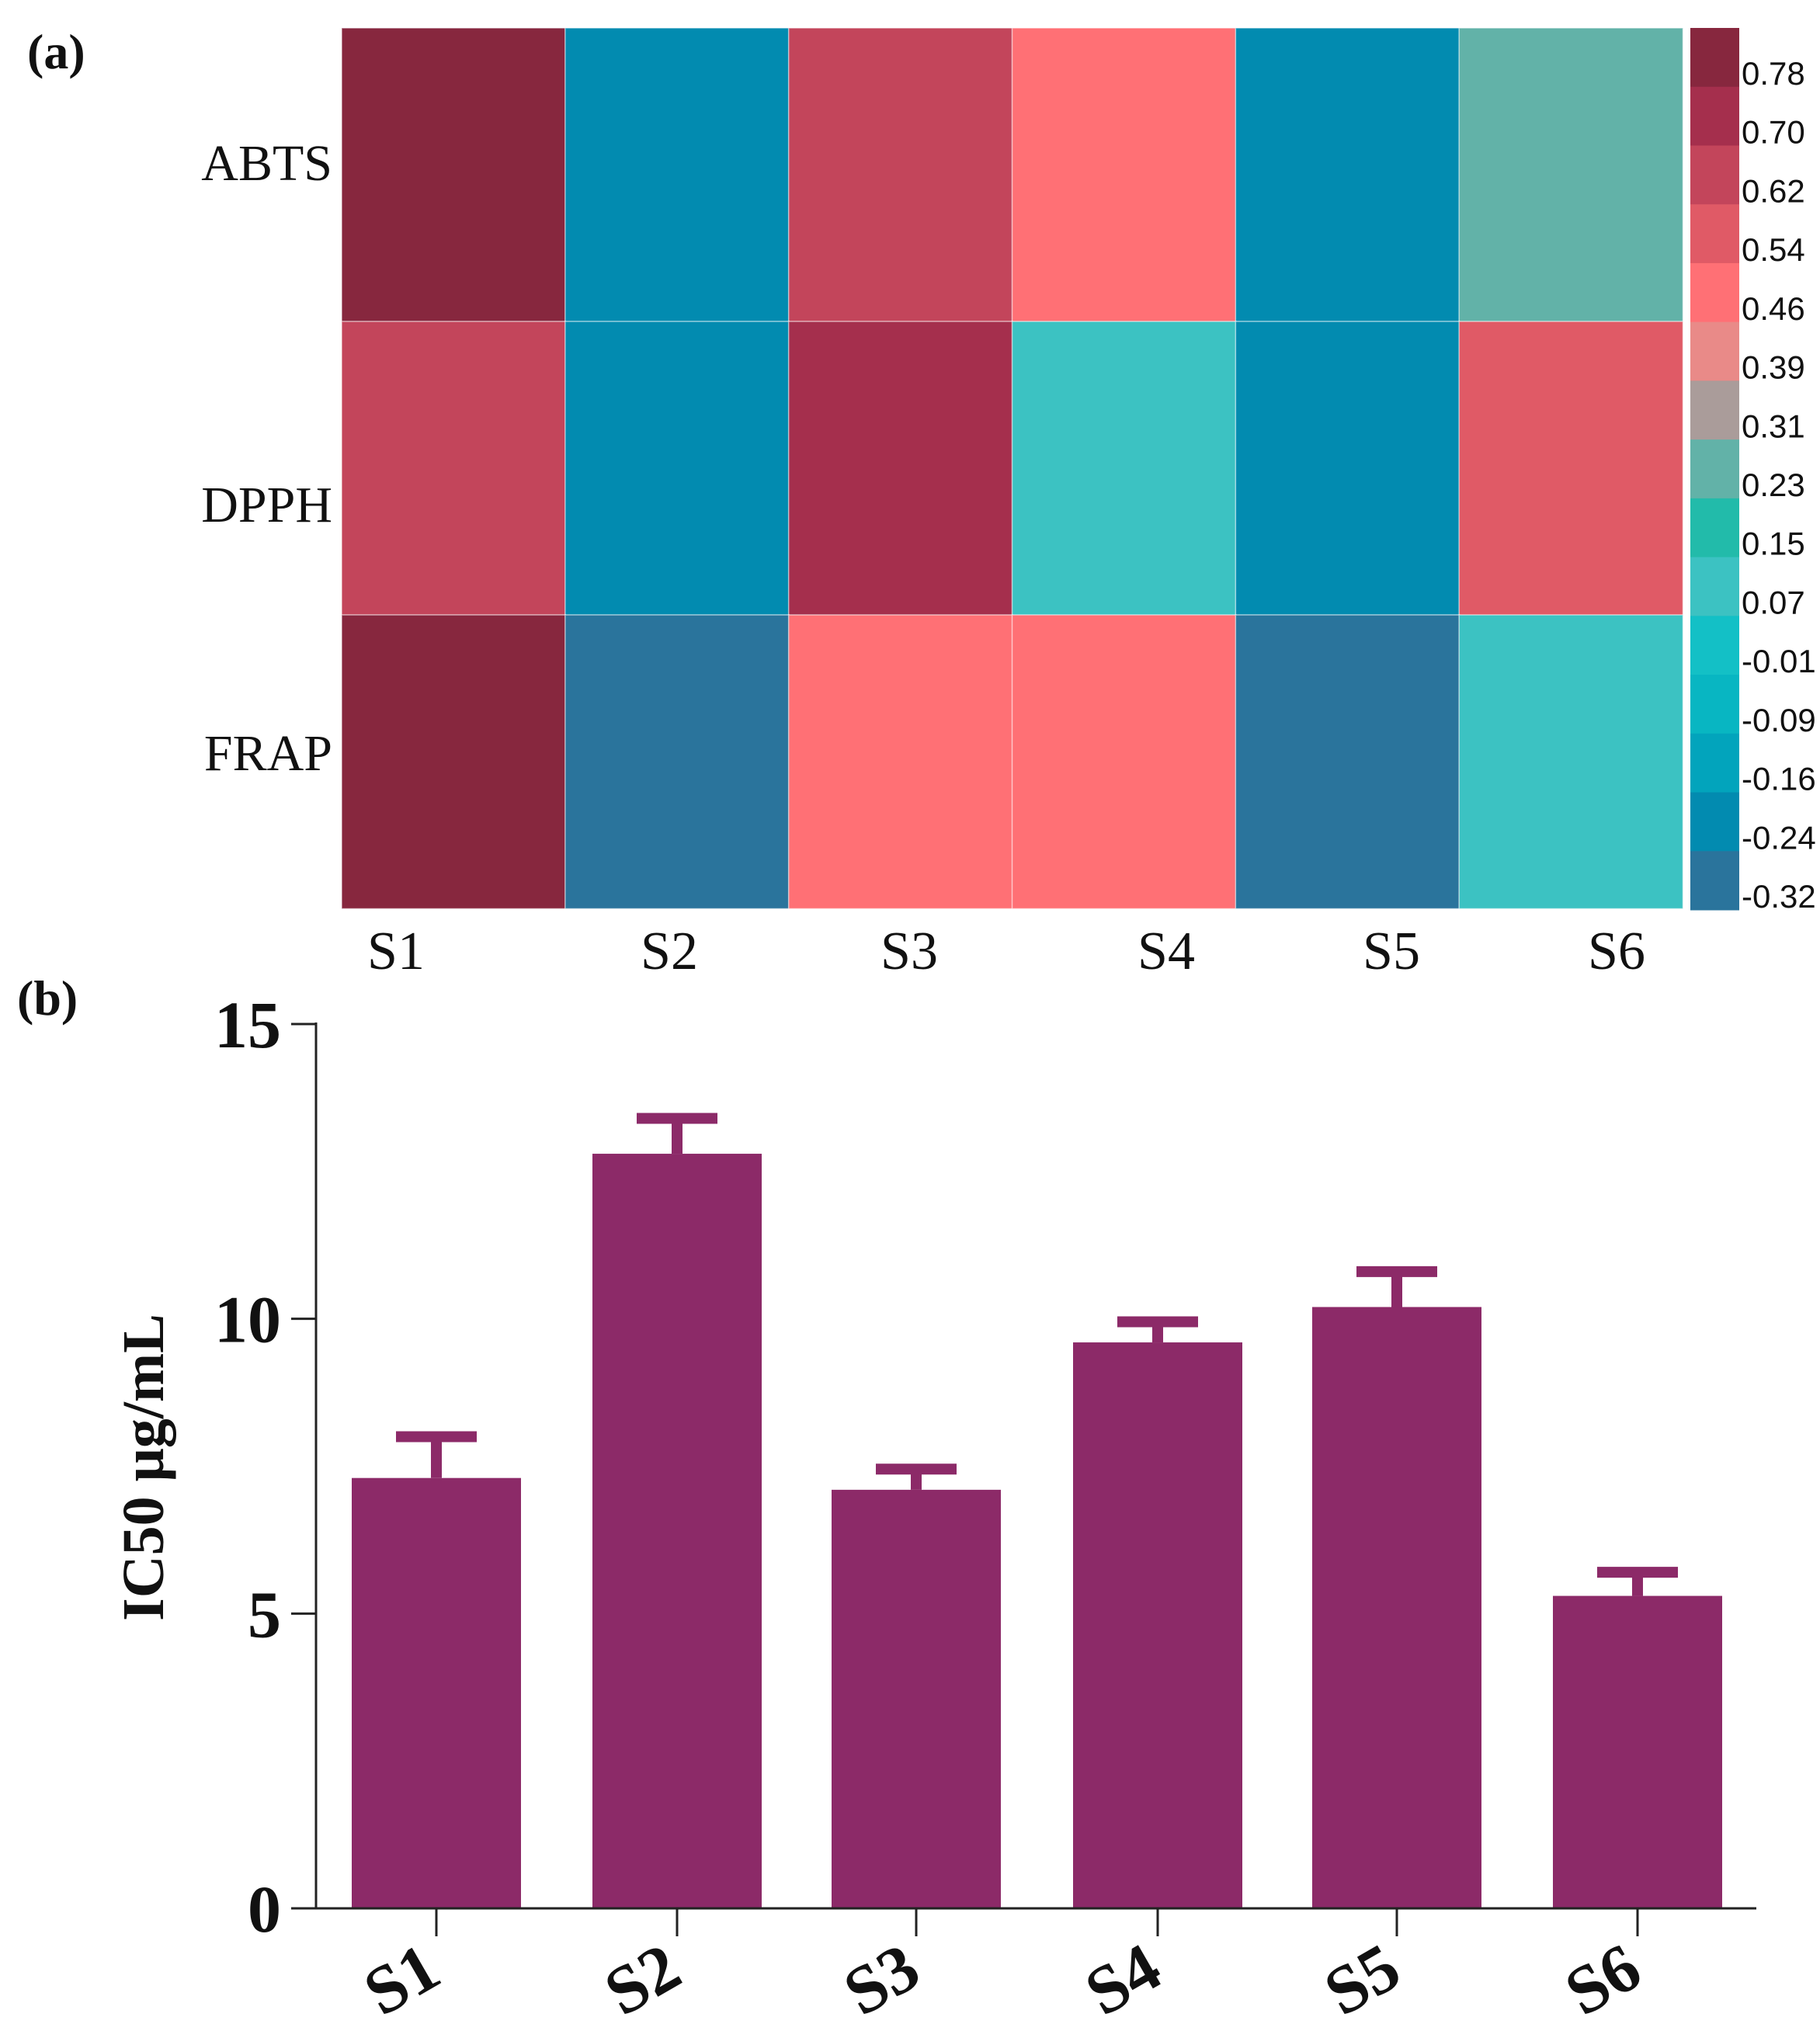 The width and height of the screenshot is (1820, 2038). I want to click on panel-b-label: (b), so click(48, 998).